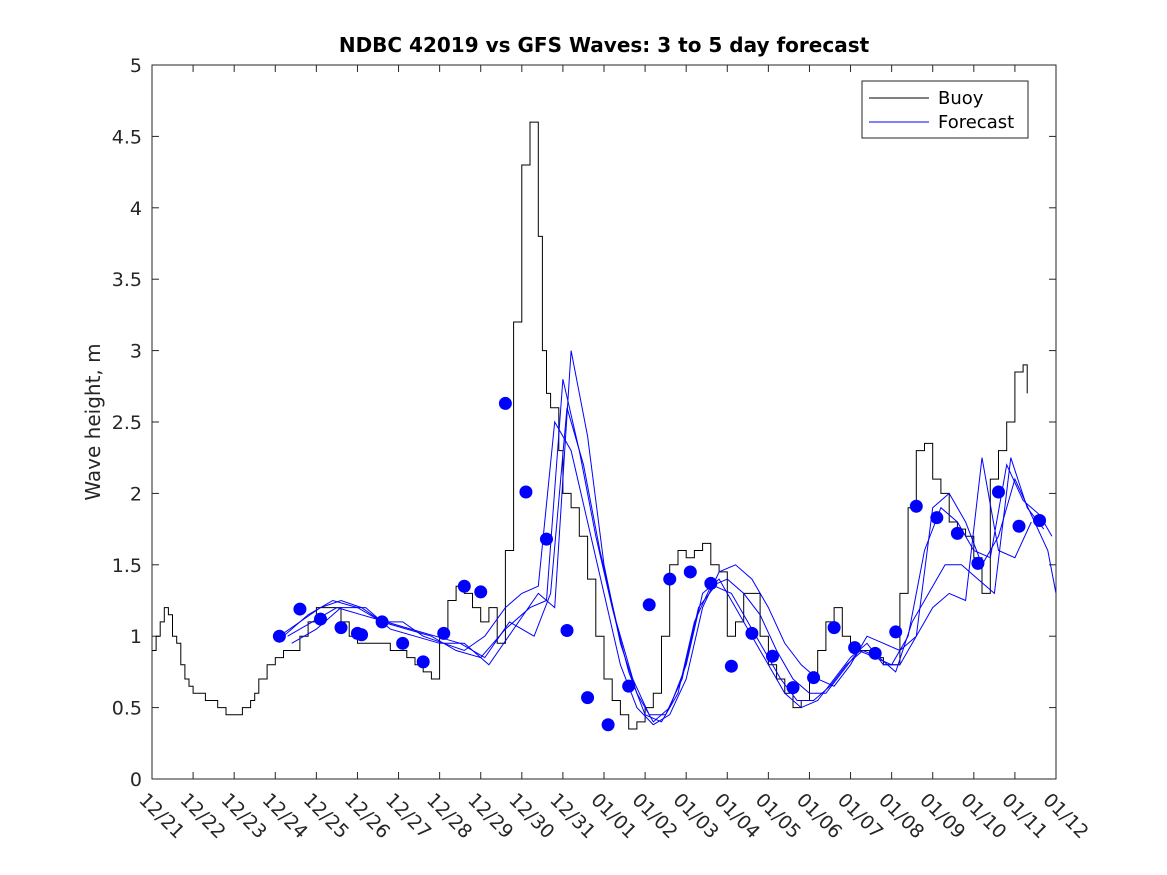 The width and height of the screenshot is (1167, 875). I want to click on y-tick-label: 4.5, so click(127, 137).